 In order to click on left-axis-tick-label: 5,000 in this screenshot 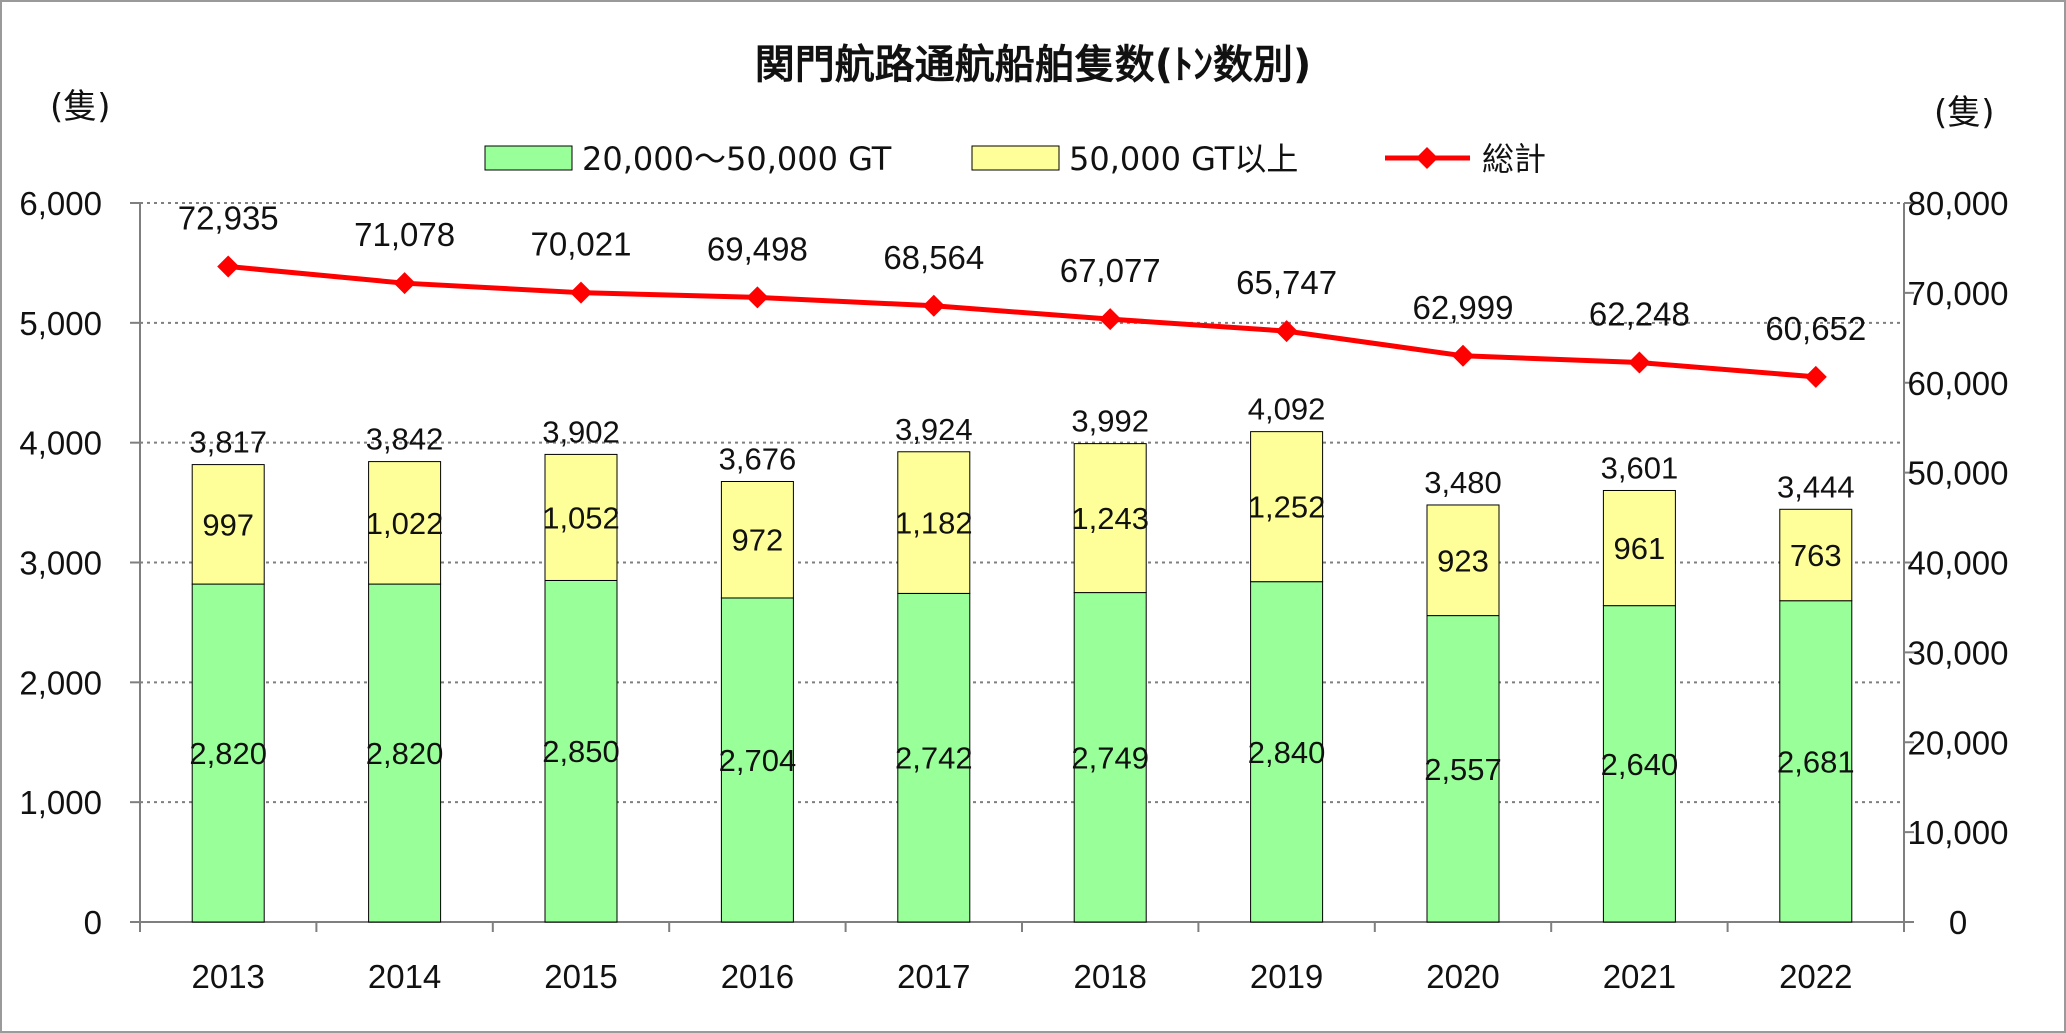, I will do `click(60, 323)`.